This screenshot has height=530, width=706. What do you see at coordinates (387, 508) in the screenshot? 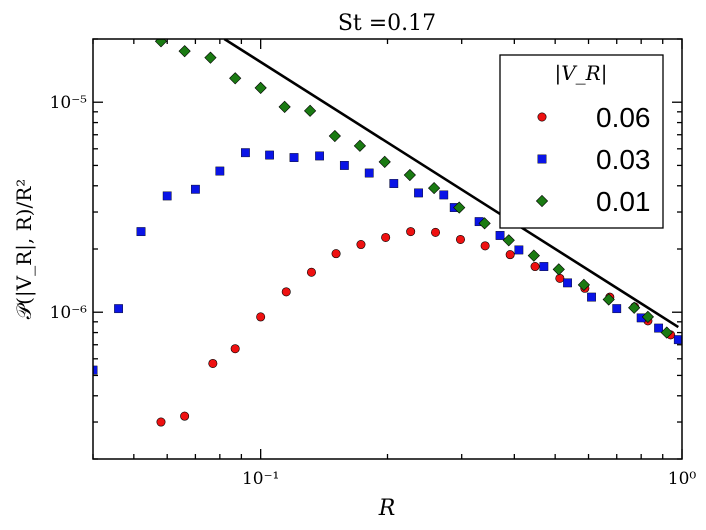
I see `x-axis-label: R` at bounding box center [387, 508].